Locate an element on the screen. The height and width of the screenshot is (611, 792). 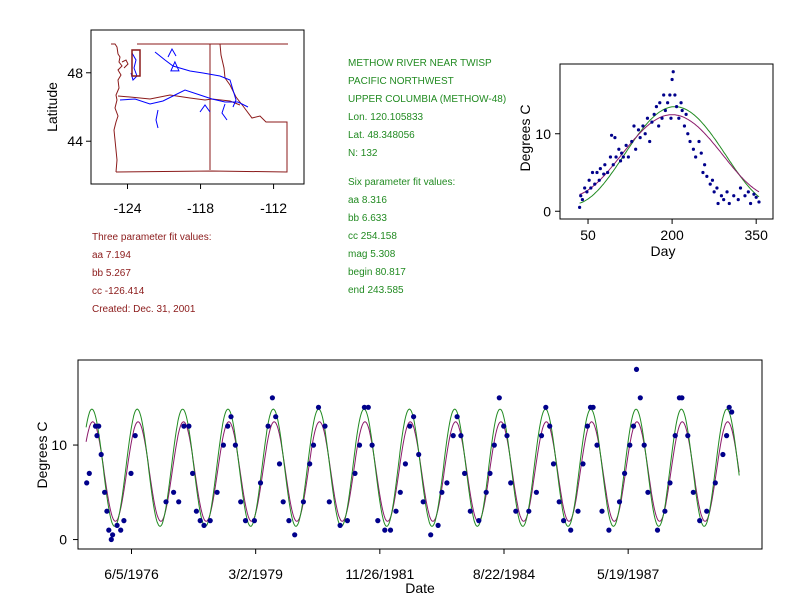
map-x-tick-label-2: -118 is located at coordinates (200, 208).